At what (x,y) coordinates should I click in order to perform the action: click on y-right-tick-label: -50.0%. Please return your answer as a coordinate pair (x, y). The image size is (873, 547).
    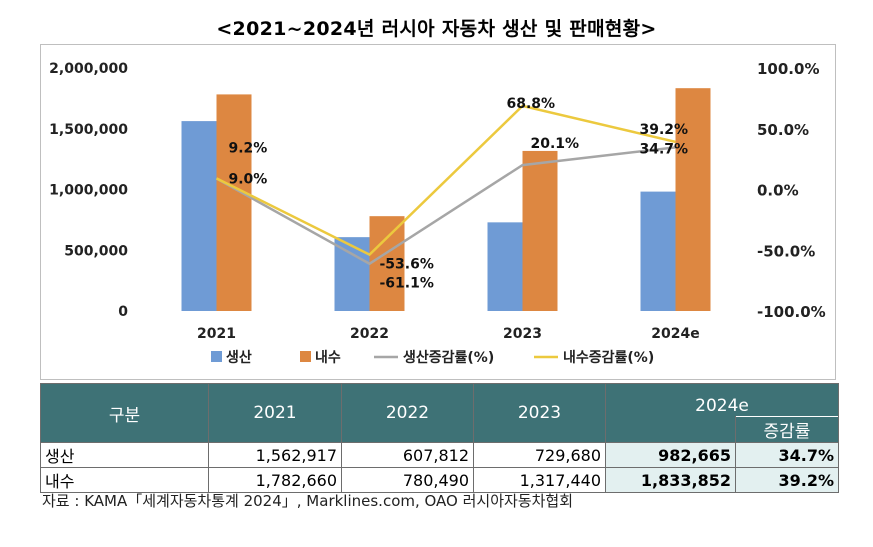
    Looking at the image, I should click on (786, 251).